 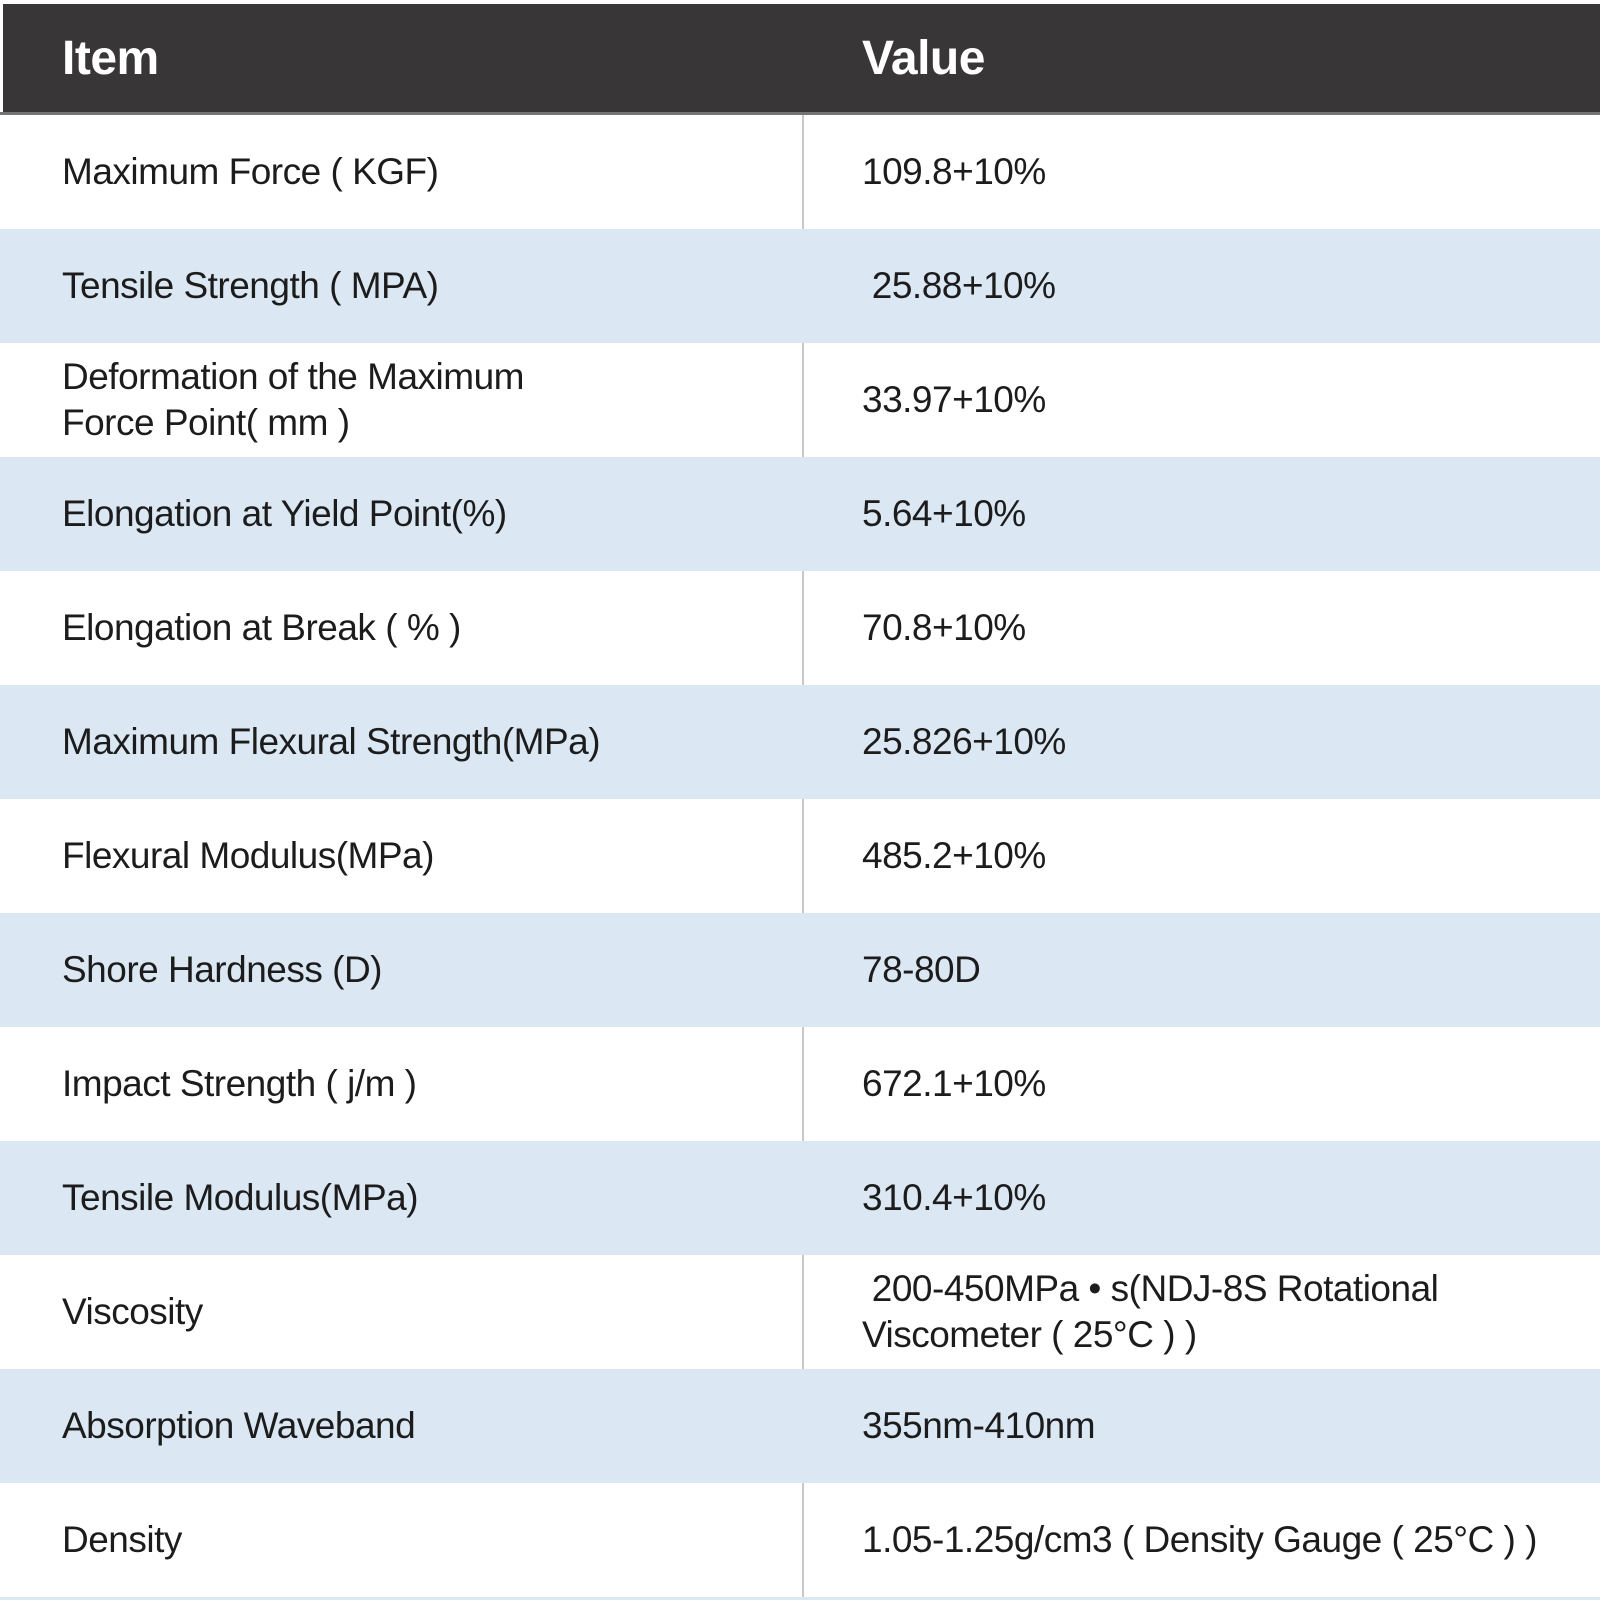 What do you see at coordinates (402, 58) in the screenshot?
I see `header-cell-item: Item` at bounding box center [402, 58].